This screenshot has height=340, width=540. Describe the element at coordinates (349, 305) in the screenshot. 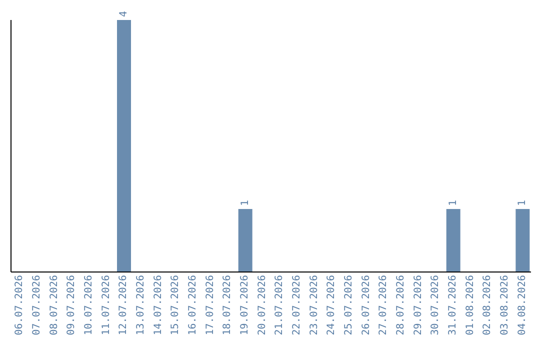

I see `x-tick-label: 25.07.2026` at that location.